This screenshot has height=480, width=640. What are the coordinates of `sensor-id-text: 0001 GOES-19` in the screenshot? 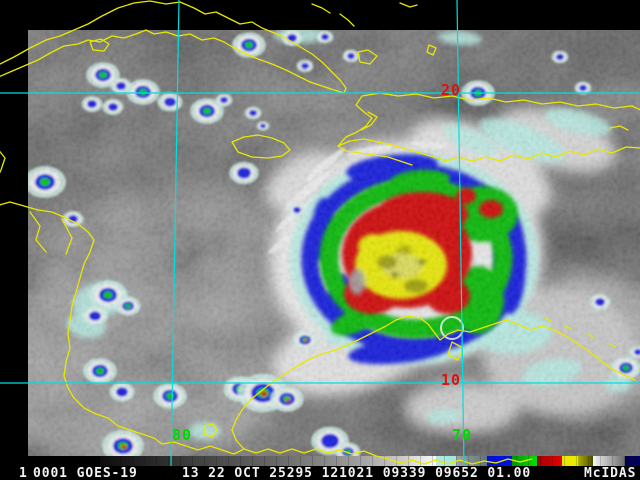 It's located at (85, 473).